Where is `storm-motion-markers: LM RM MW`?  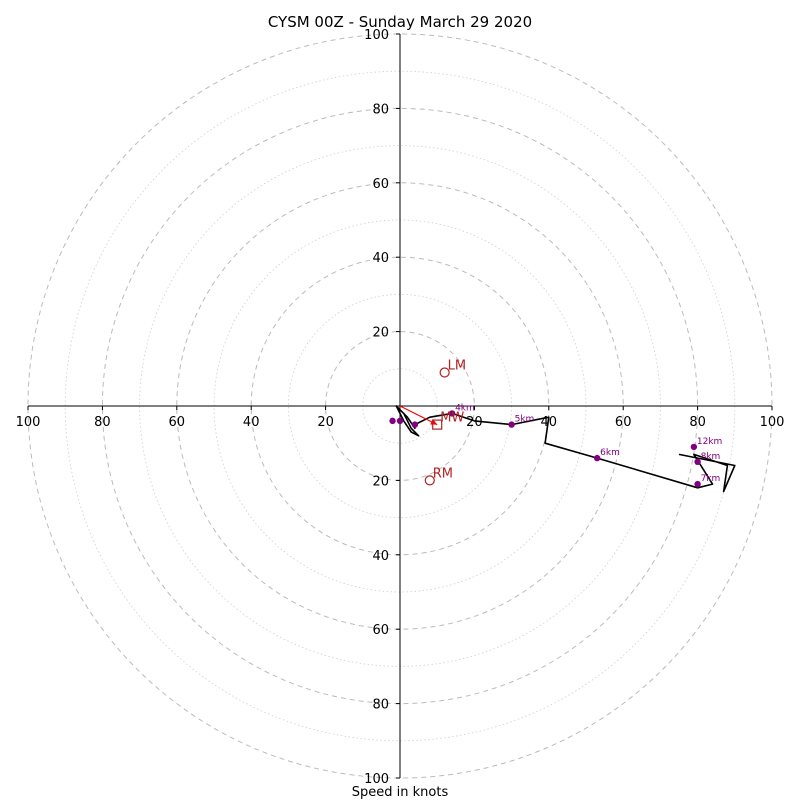
storm-motion-markers: LM RM MW is located at coordinates (445, 422).